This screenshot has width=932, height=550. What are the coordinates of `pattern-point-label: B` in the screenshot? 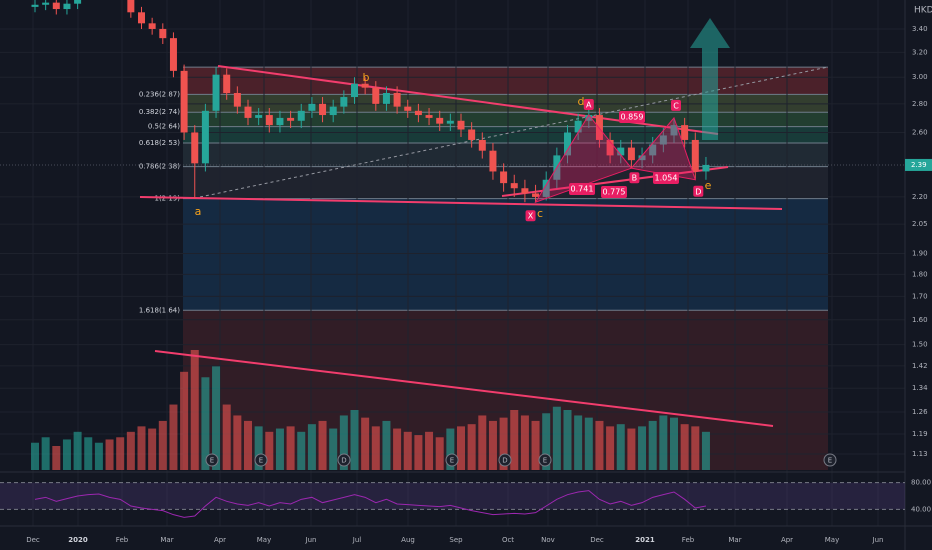 It's located at (635, 178).